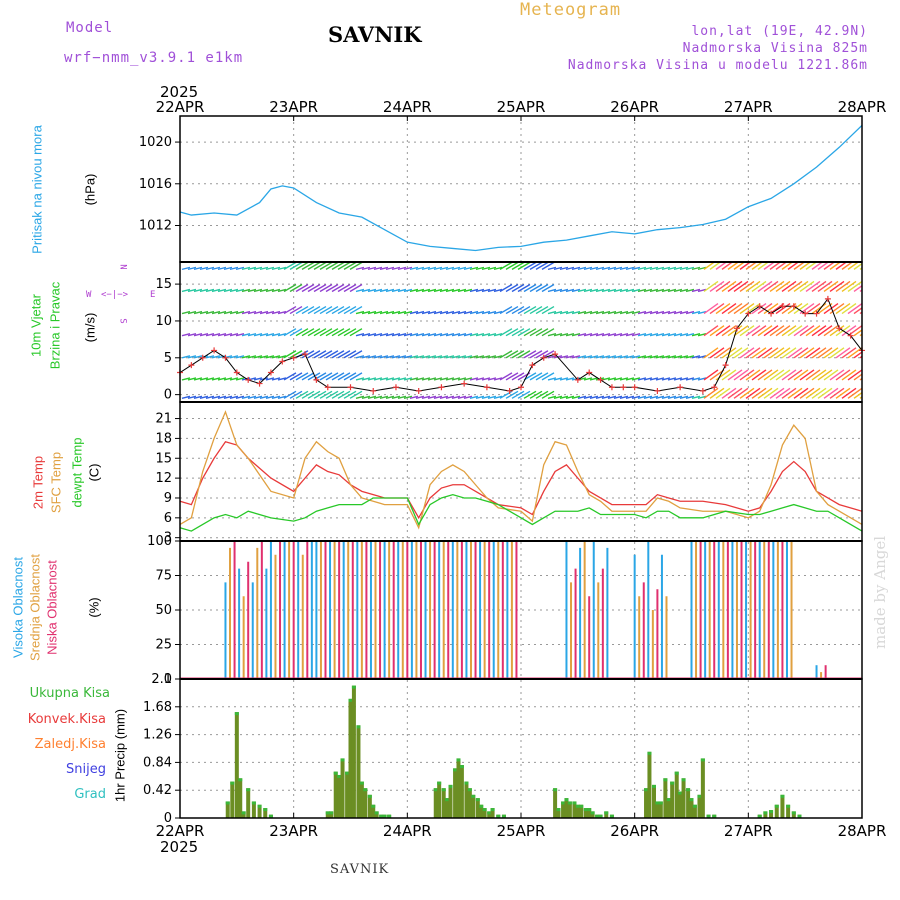 This screenshot has height=900, width=900. I want to click on x-tick-label-bottom: 26APR, so click(634, 831).